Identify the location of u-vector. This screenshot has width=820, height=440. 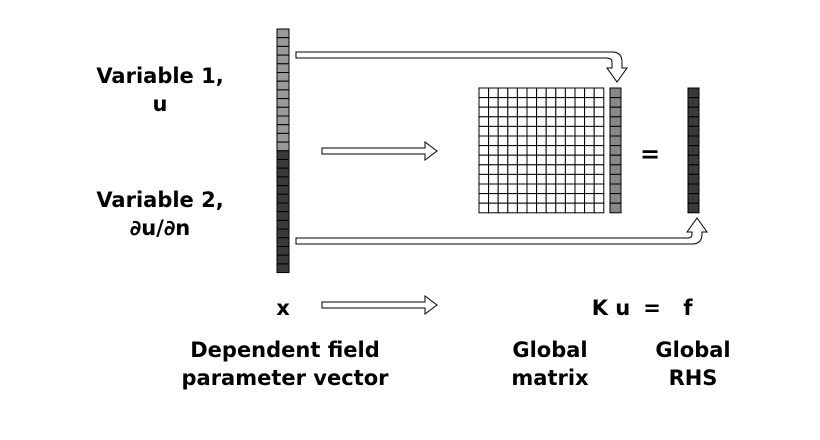
(615, 150).